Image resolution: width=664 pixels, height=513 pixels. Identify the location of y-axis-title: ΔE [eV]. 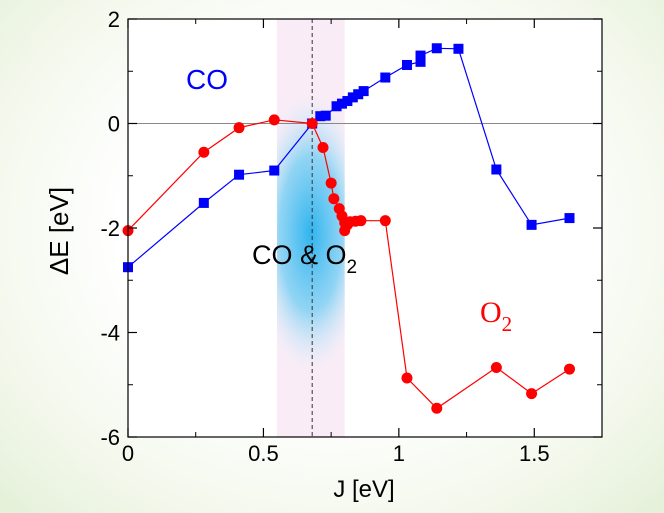
(59, 231).